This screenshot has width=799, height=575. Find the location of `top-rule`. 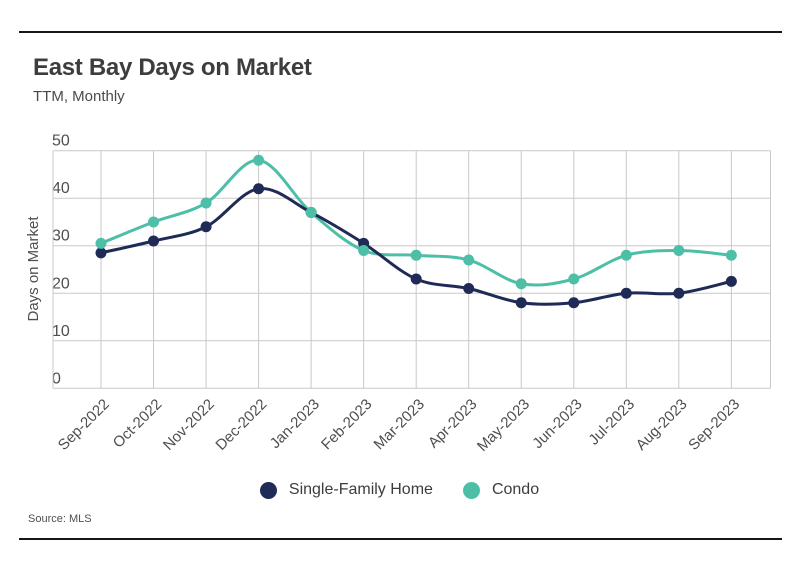

top-rule is located at coordinates (400, 32).